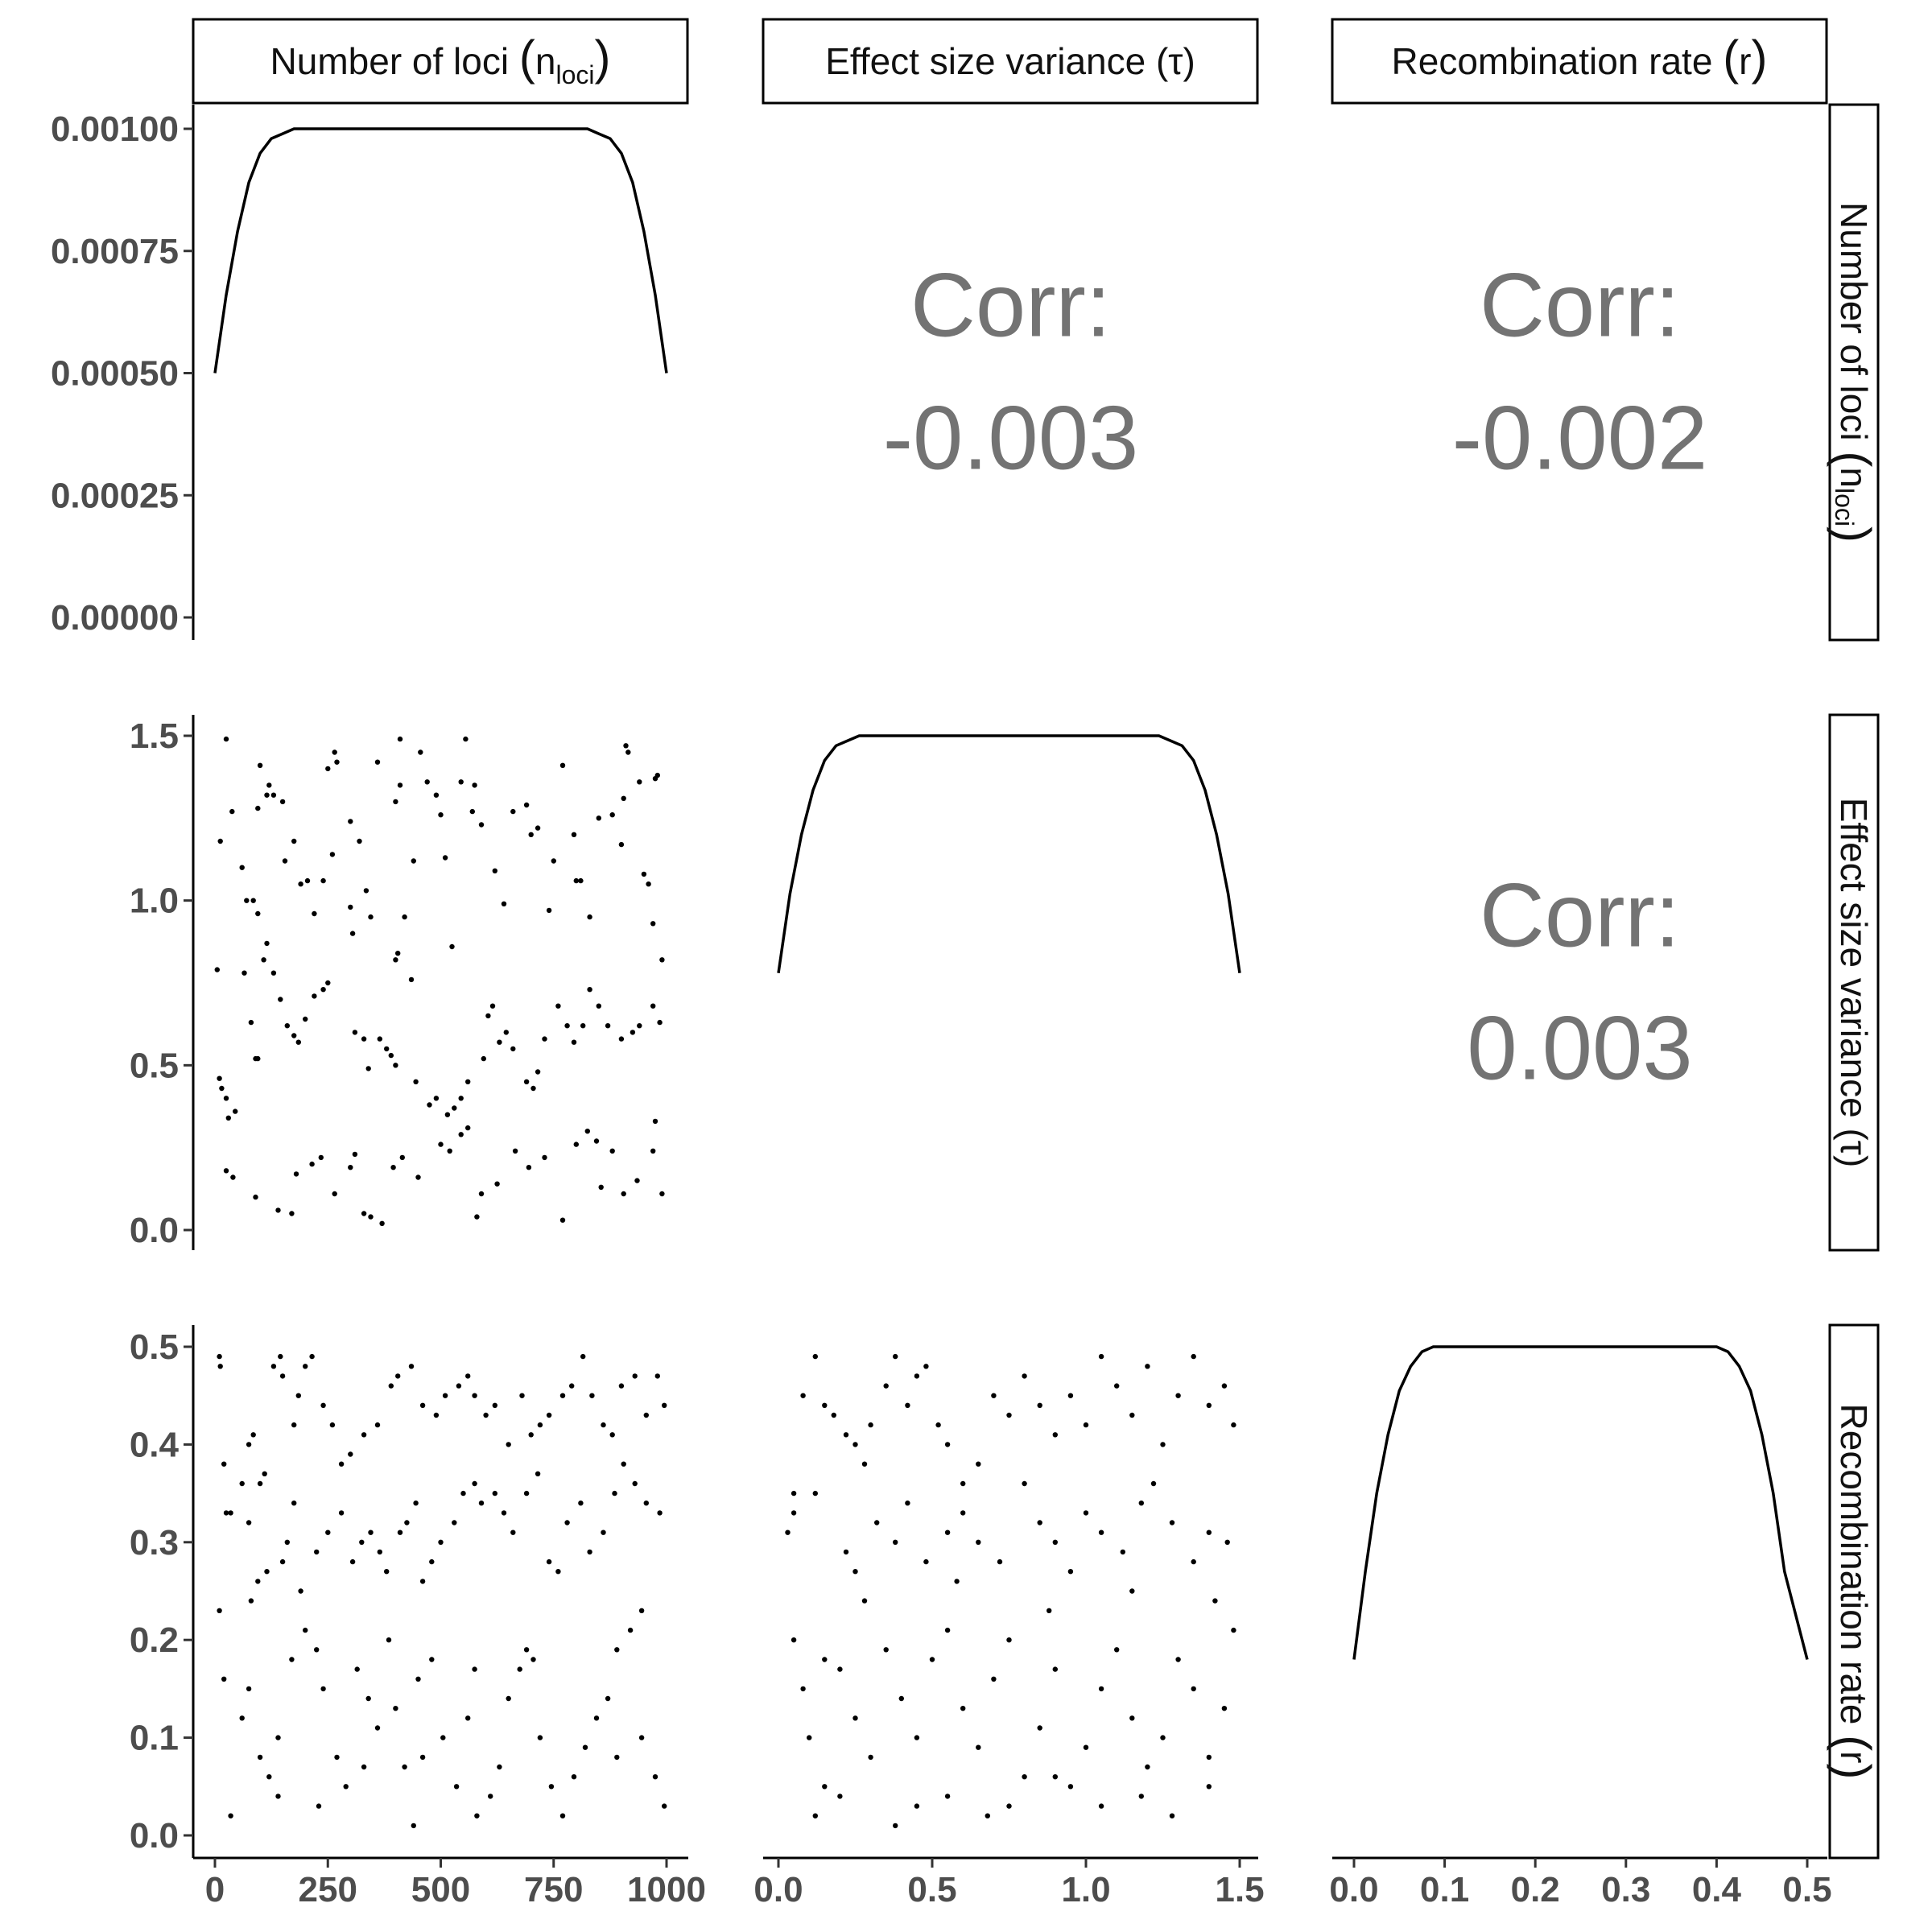 The height and width of the screenshot is (1932, 1932). Describe the element at coordinates (1854, 372) in the screenshot. I see `strip-right-1: Number of loci (nloci)` at that location.